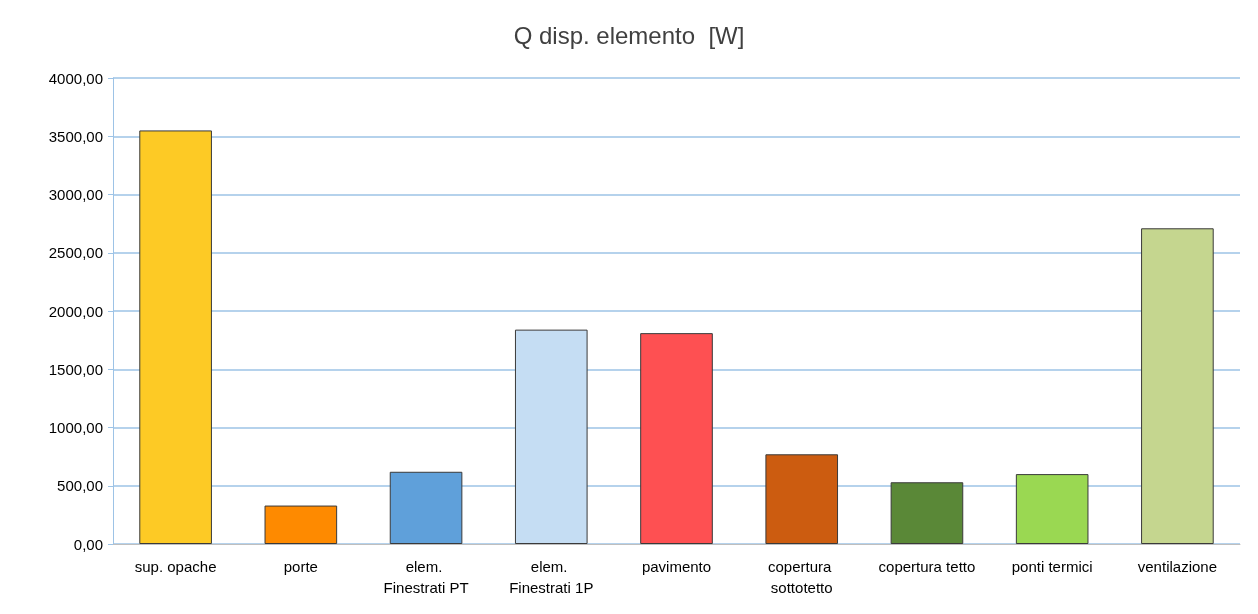 The height and width of the screenshot is (614, 1258). What do you see at coordinates (75, 78) in the screenshot?
I see `y-tick-label: 4000,00` at bounding box center [75, 78].